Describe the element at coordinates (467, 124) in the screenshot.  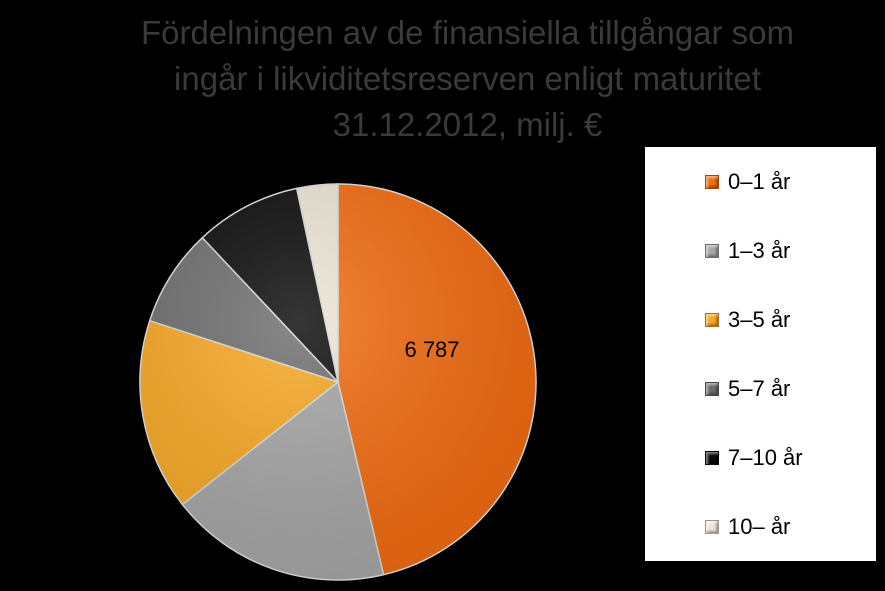
I see `title-line-3: 31.12.2012, milj. €` at that location.